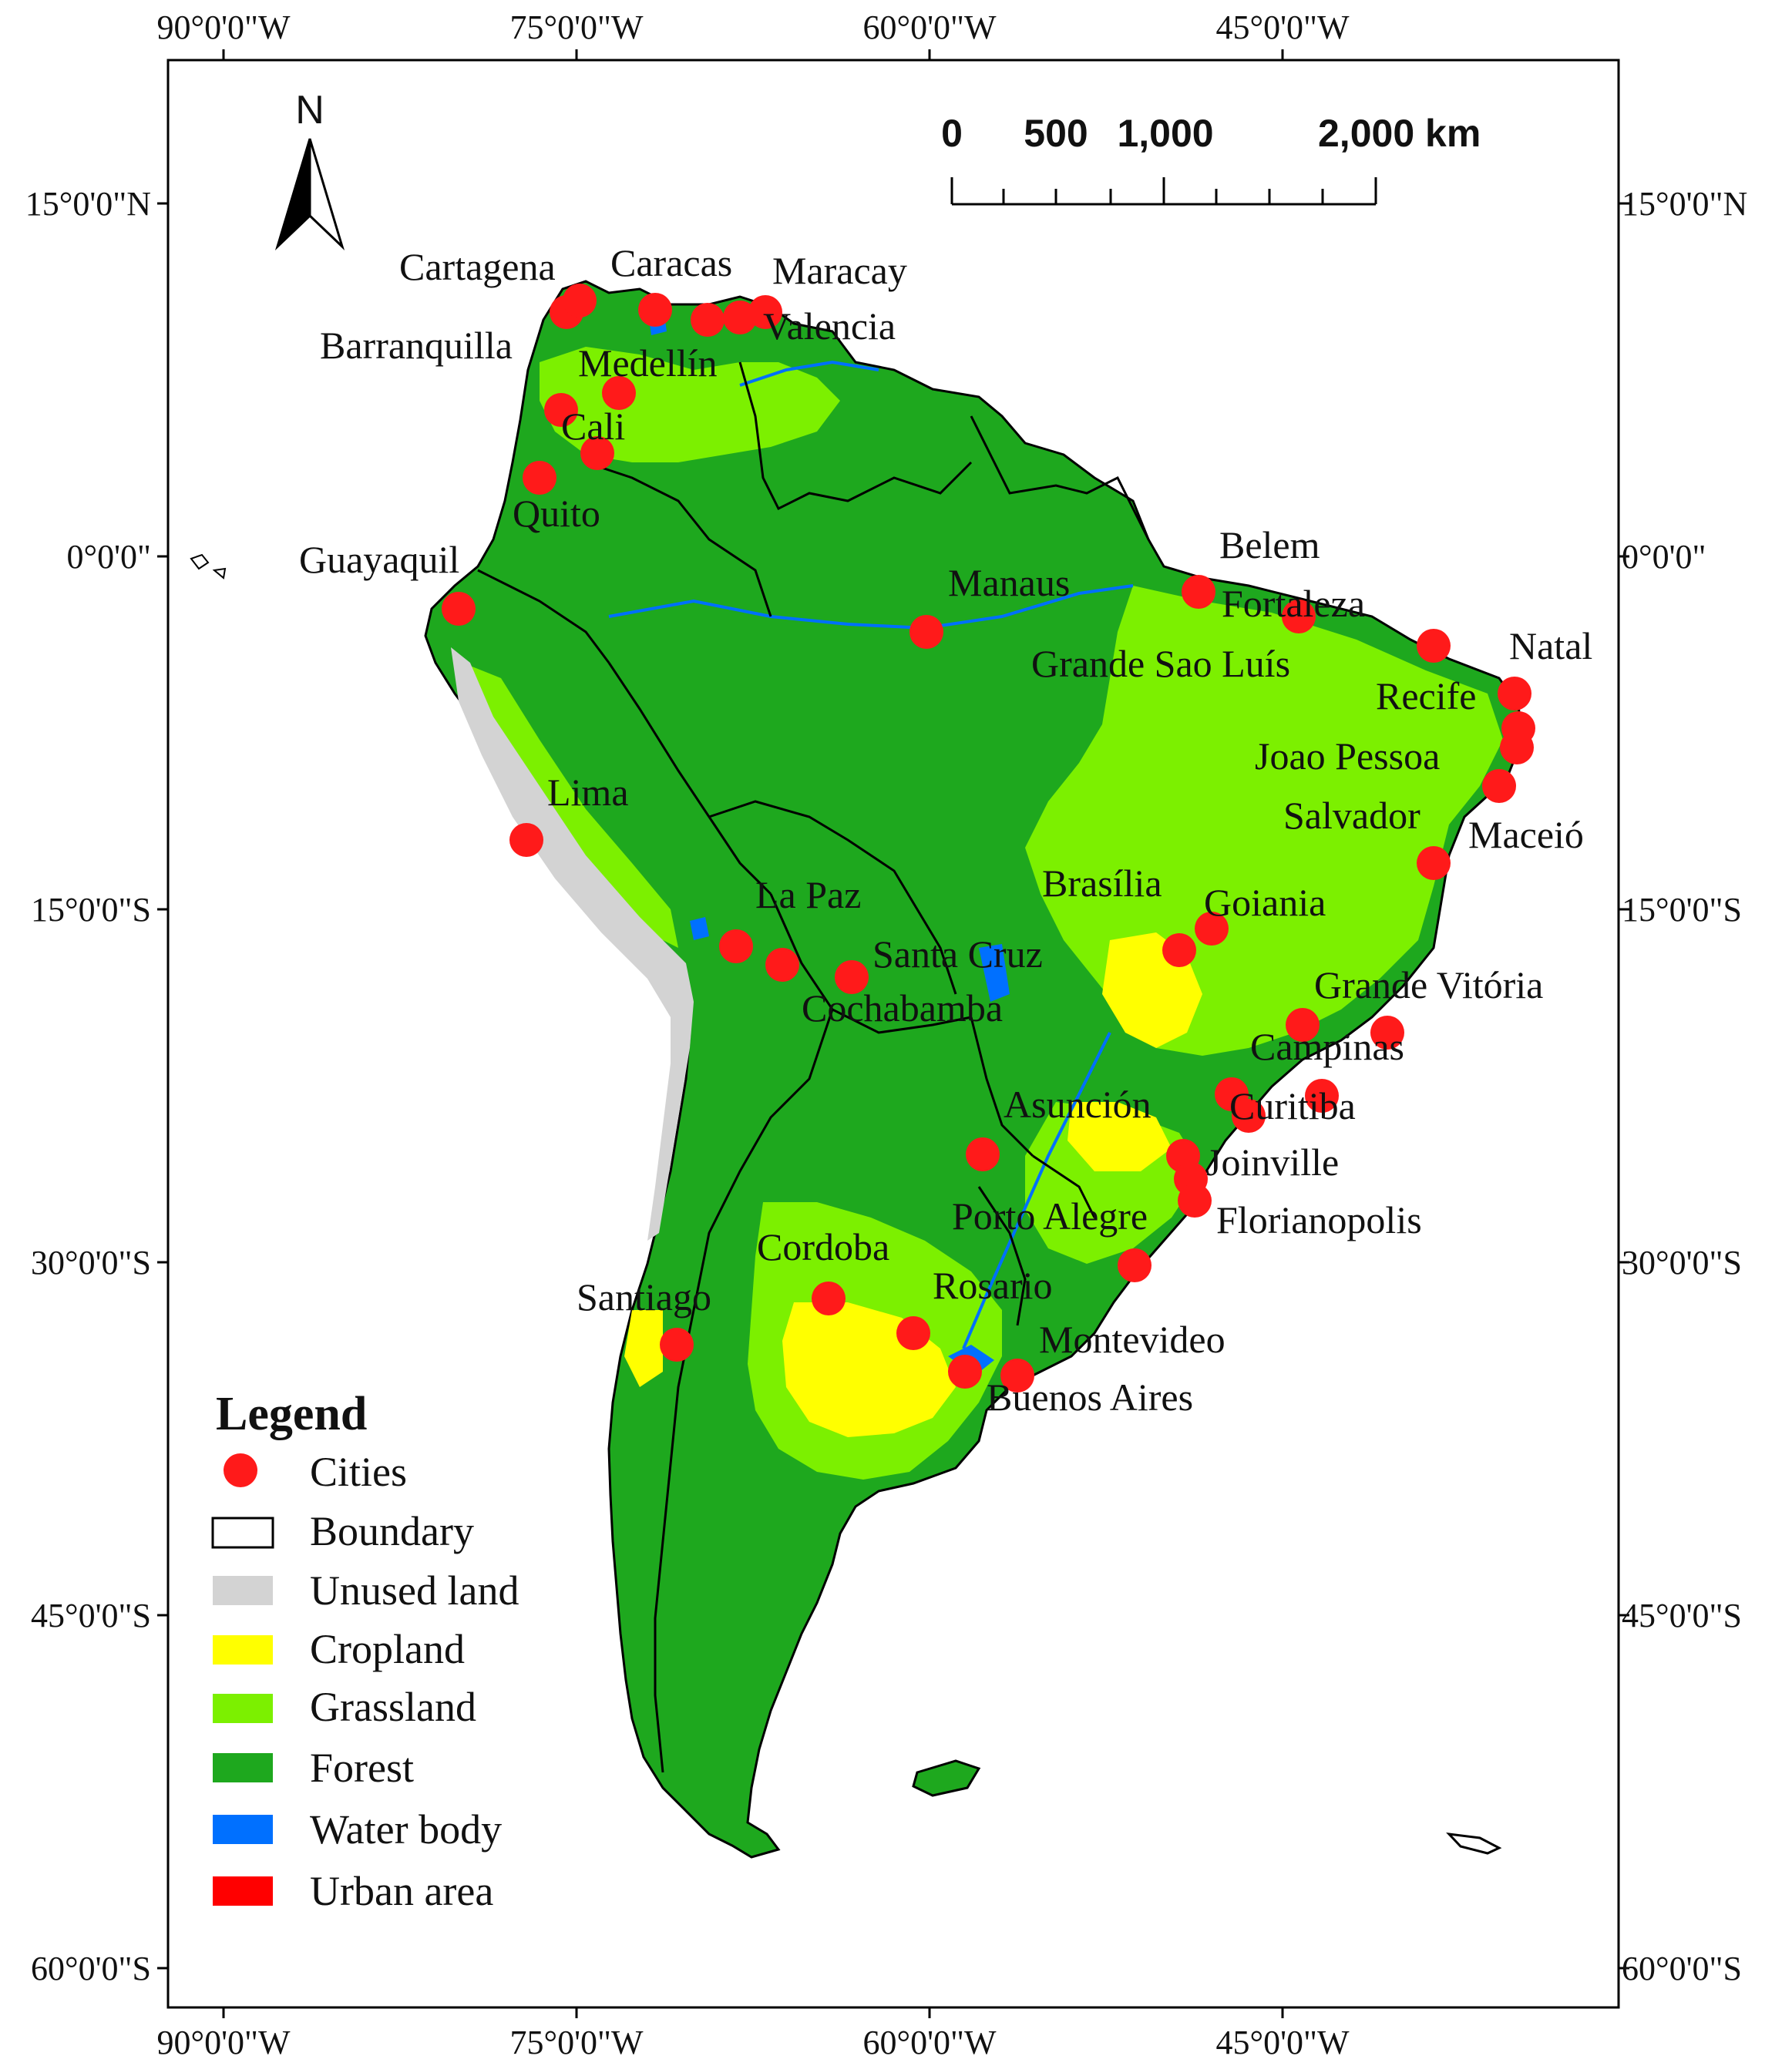 This screenshot has width=1792, height=2066. What do you see at coordinates (965, 1372) in the screenshot?
I see `city-dot-buenos-aires` at bounding box center [965, 1372].